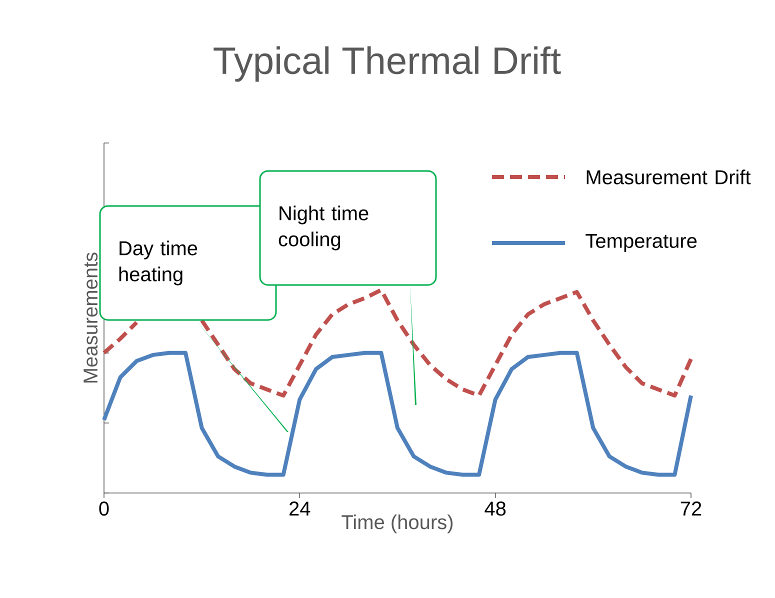 The height and width of the screenshot is (598, 775). Describe the element at coordinates (104, 509) in the screenshot. I see `x-tick-label: 0` at that location.